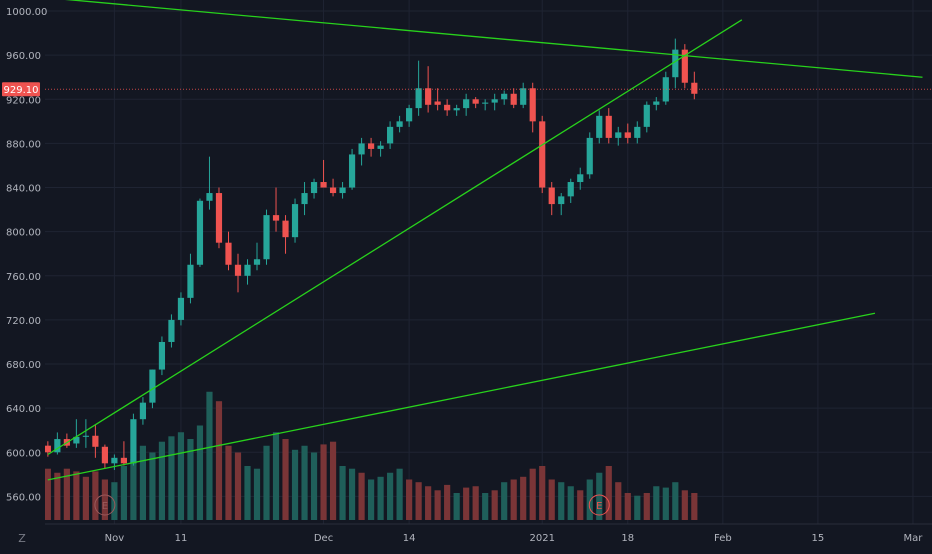 The height and width of the screenshot is (554, 932). I want to click on time-axis: Nov 11 Dec 14 2021 18 Feb 15 Mar, so click(488, 533).